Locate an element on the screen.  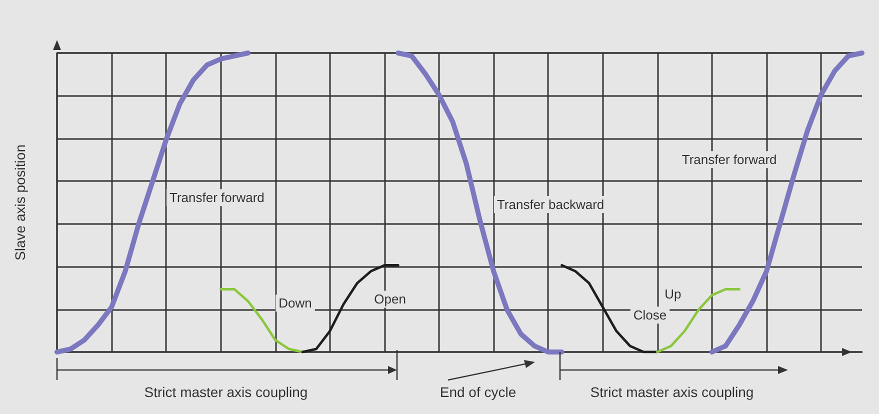
text: End of cycle is located at coordinates (478, 392).